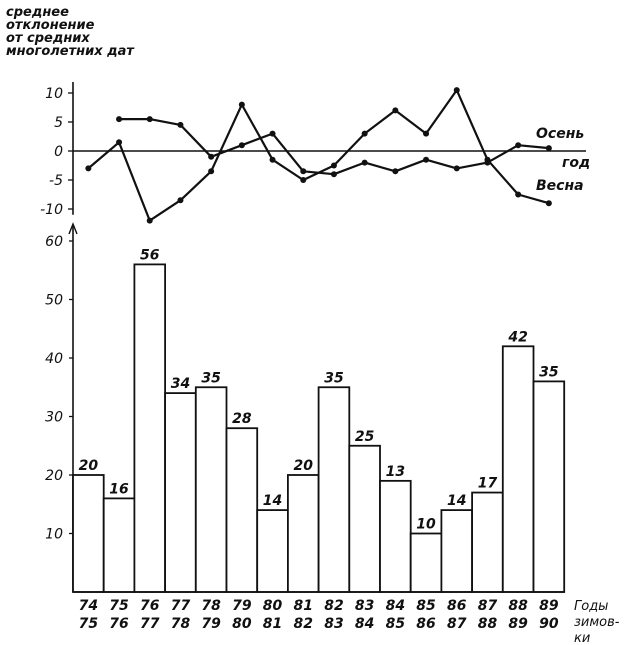  I want to click on bar-chart-y-tick-label: 30, so click(54, 418).